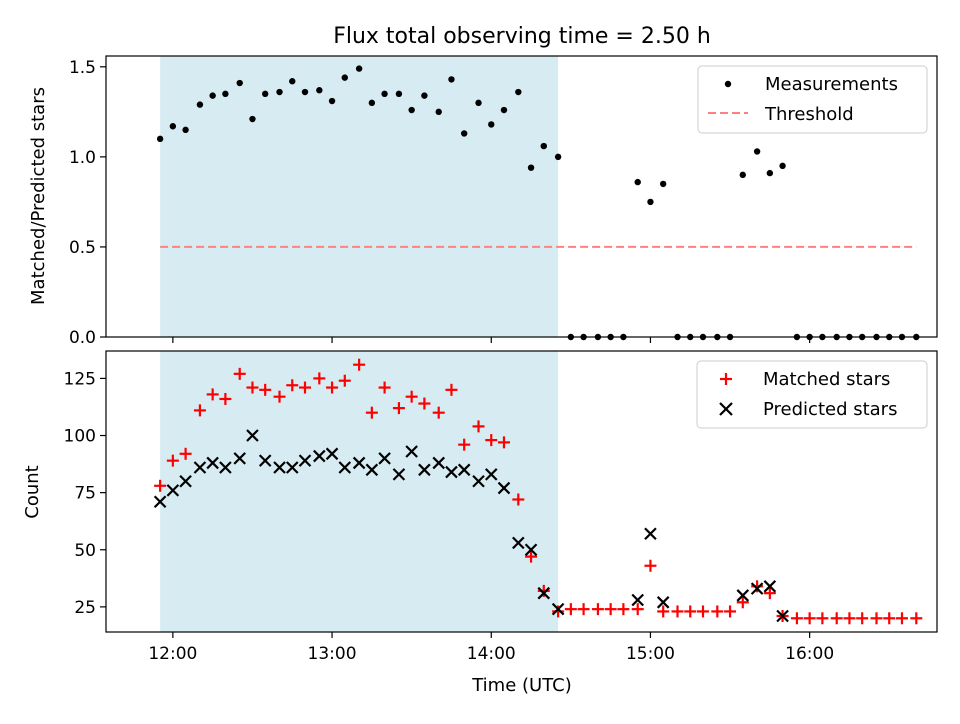 Image resolution: width=960 pixels, height=724 pixels. I want to click on y-tick-label: 50, so click(85, 551).